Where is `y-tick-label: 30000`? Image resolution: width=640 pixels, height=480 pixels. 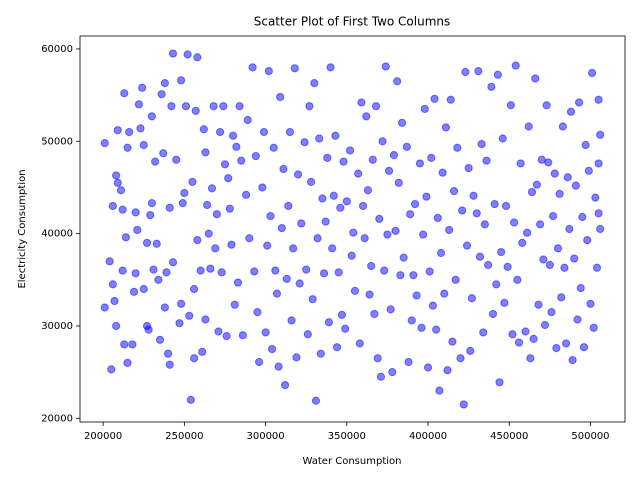 y-tick-label: 30000 is located at coordinates (57, 326).